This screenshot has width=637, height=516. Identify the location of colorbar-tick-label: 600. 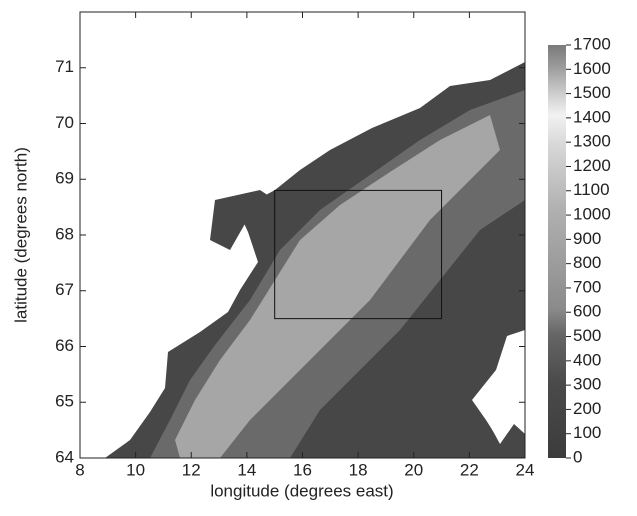
(587, 311).